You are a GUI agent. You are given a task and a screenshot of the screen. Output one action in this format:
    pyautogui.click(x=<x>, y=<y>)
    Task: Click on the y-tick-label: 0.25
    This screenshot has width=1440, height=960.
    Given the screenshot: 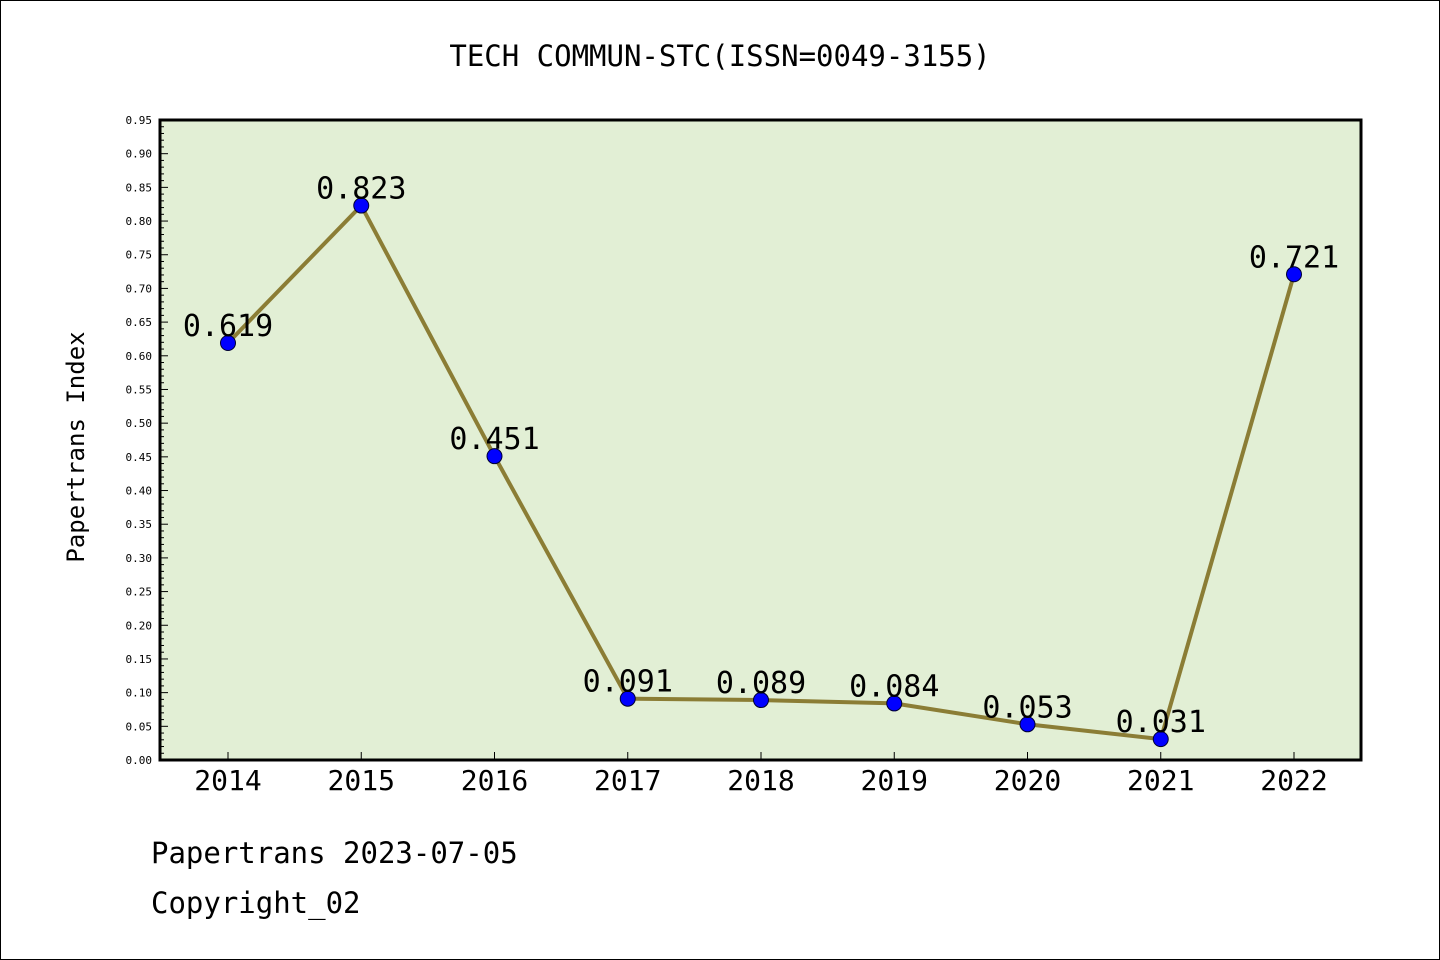 What is the action you would take?
    pyautogui.click(x=139, y=592)
    